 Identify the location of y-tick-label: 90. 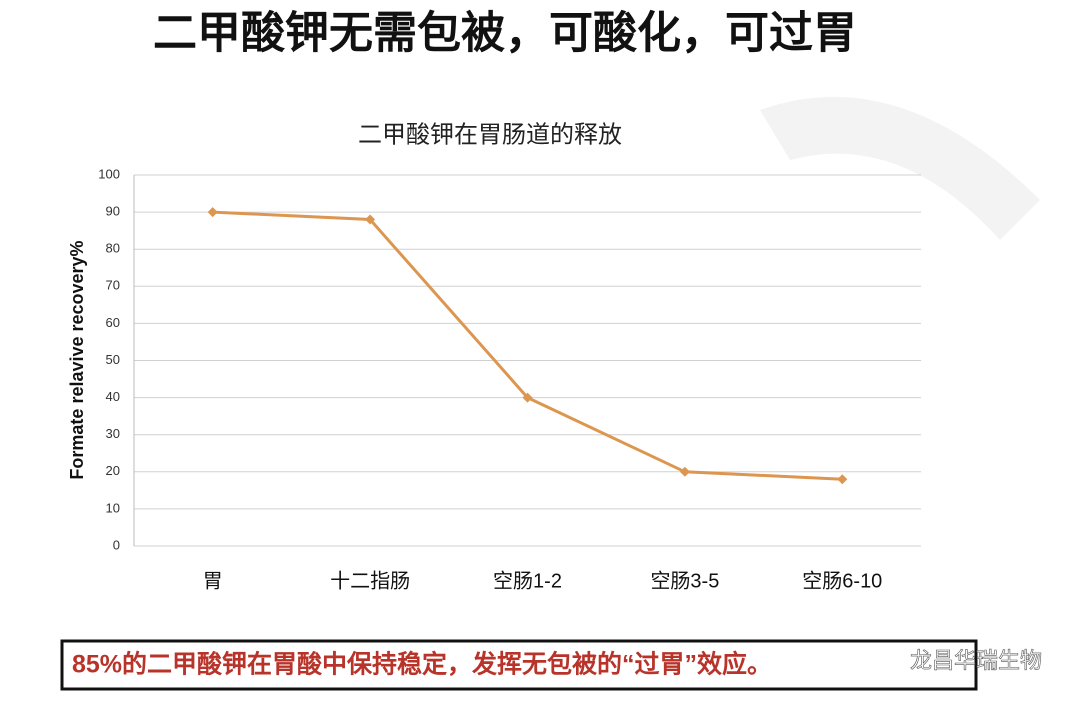
(113, 211).